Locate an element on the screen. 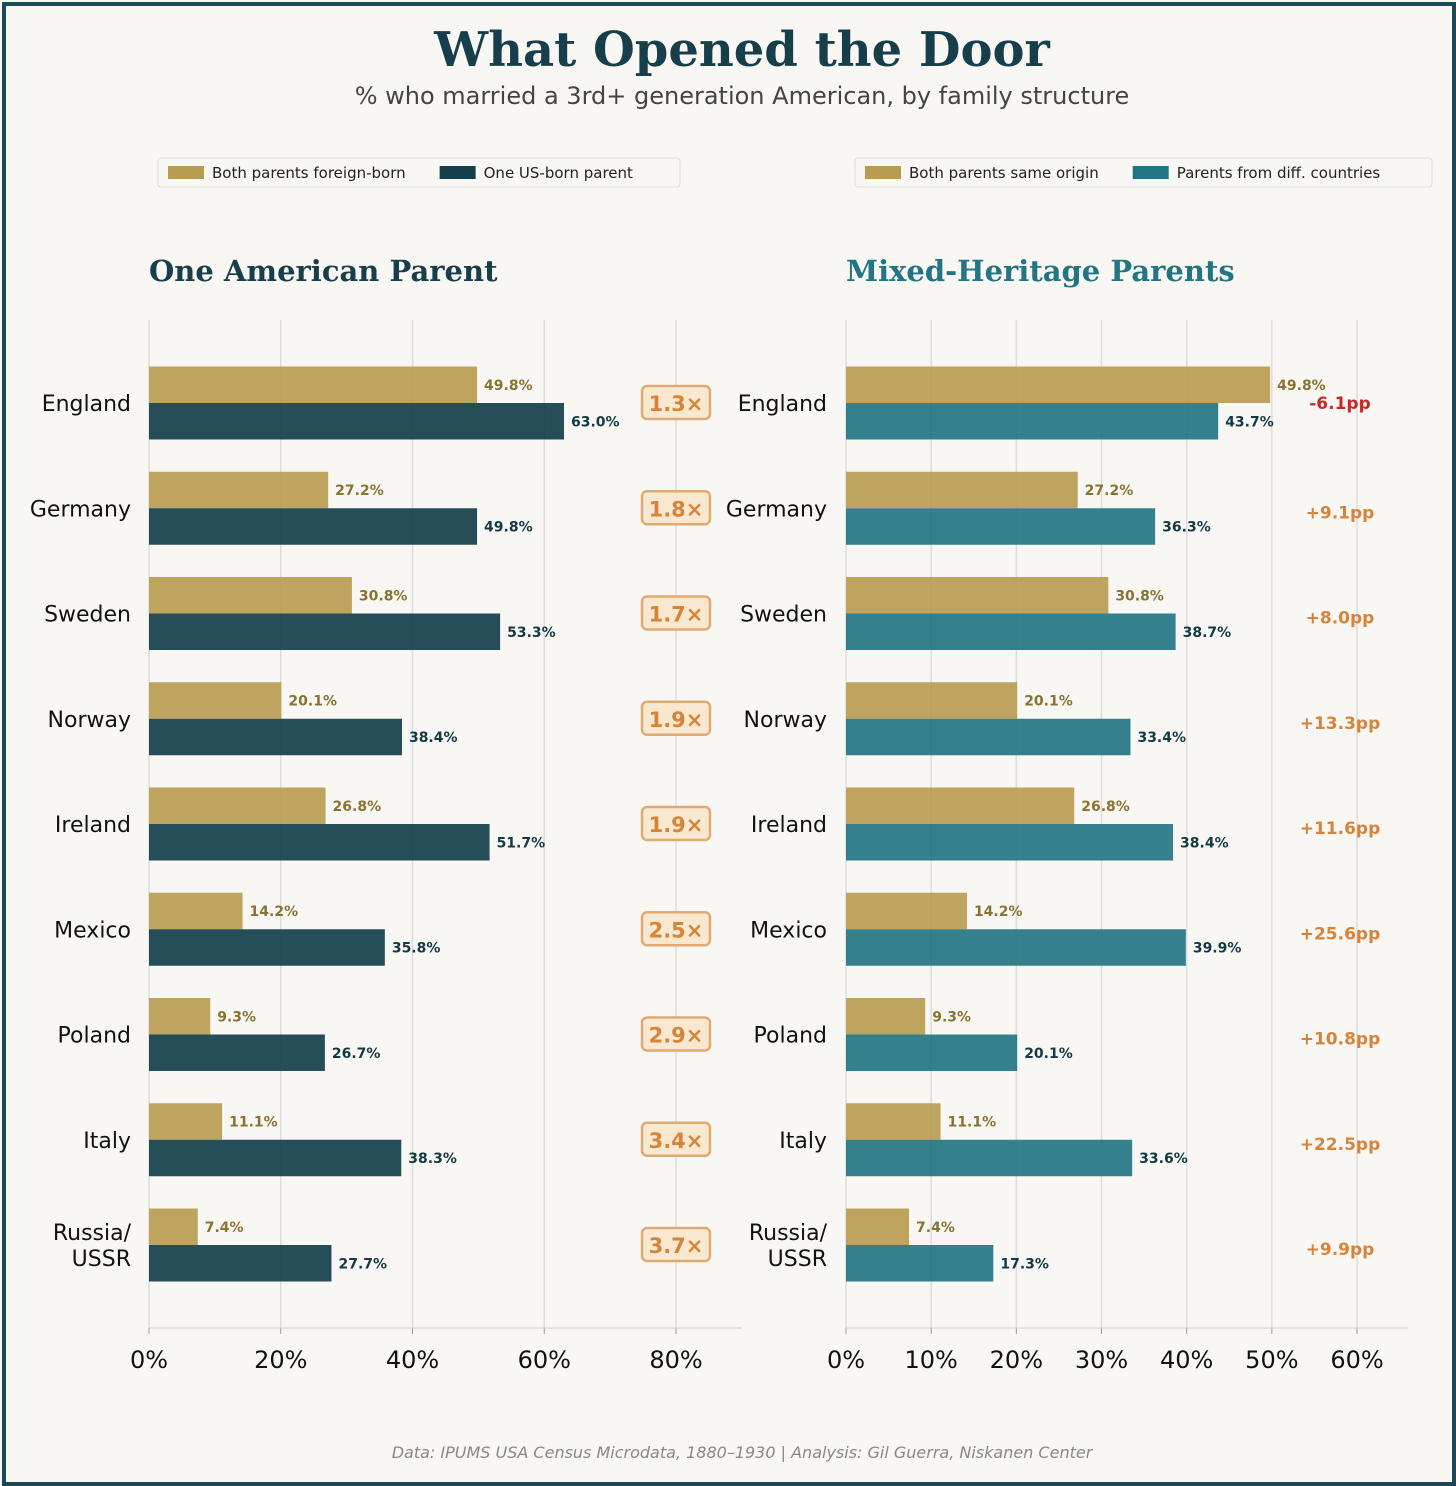 The image size is (1456, 1486). x-tick-label: 30% is located at coordinates (1101, 1360).